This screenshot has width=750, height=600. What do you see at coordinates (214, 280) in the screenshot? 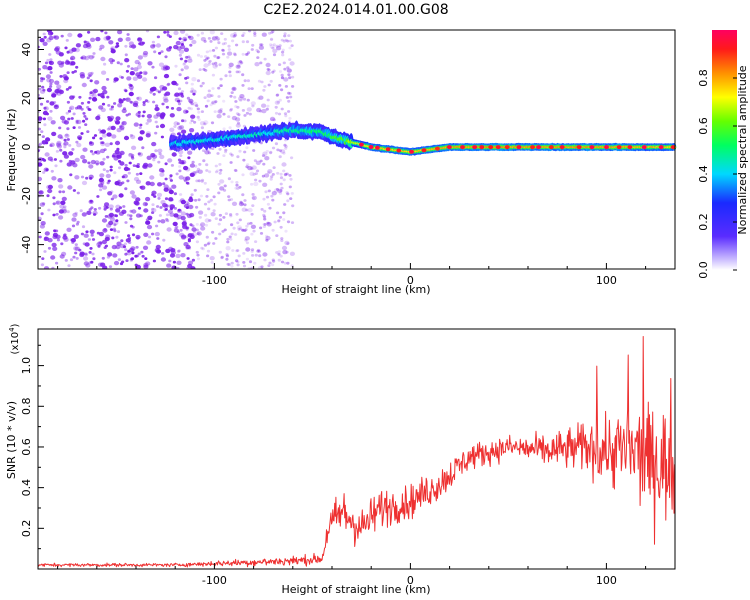
I see `x-tick-label: -100` at bounding box center [214, 280].